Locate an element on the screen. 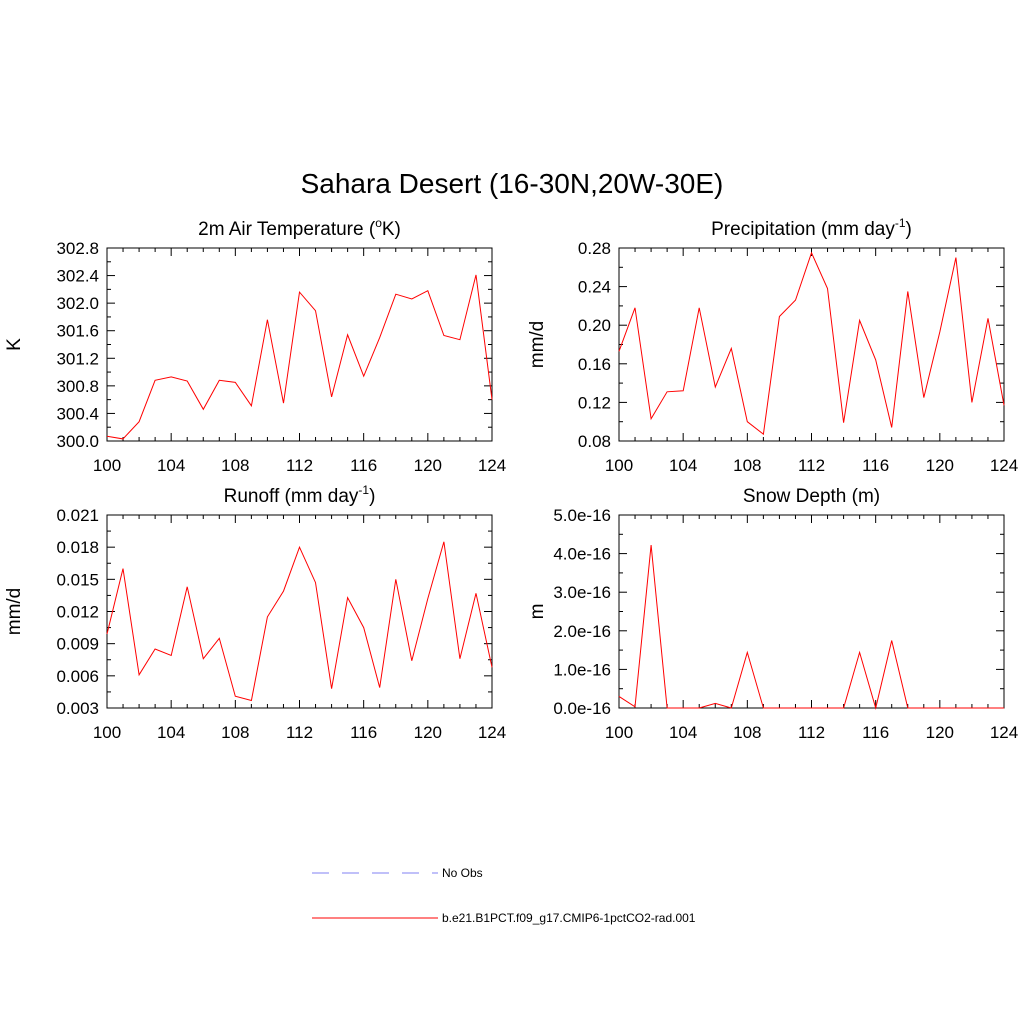  y-tick-label: 0.16 is located at coordinates (594, 364).